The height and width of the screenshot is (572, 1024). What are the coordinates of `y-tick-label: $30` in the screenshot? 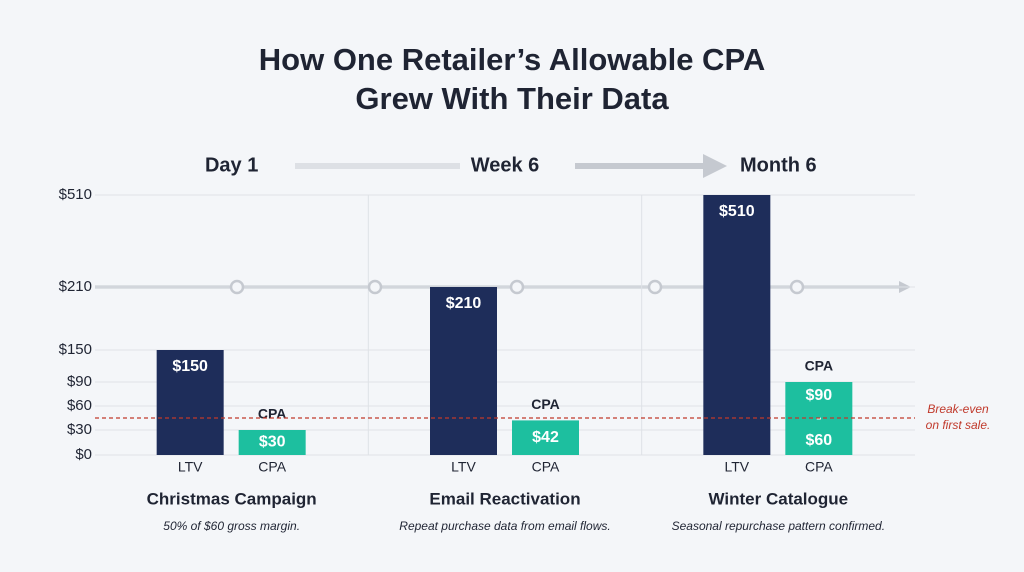 It's located at (79, 429).